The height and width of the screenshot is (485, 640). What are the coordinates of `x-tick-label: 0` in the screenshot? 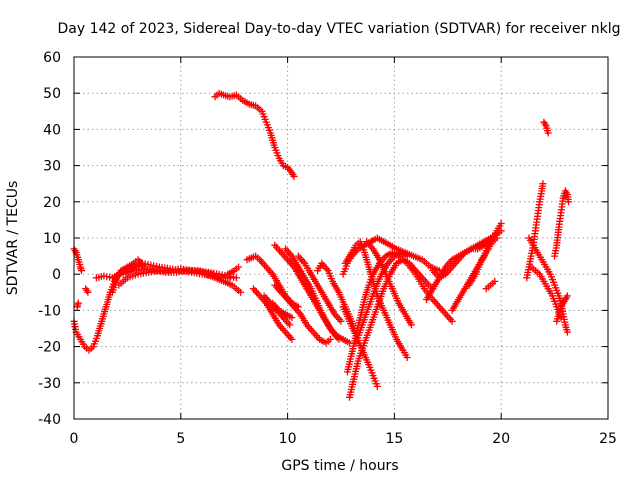 It's located at (74, 439).